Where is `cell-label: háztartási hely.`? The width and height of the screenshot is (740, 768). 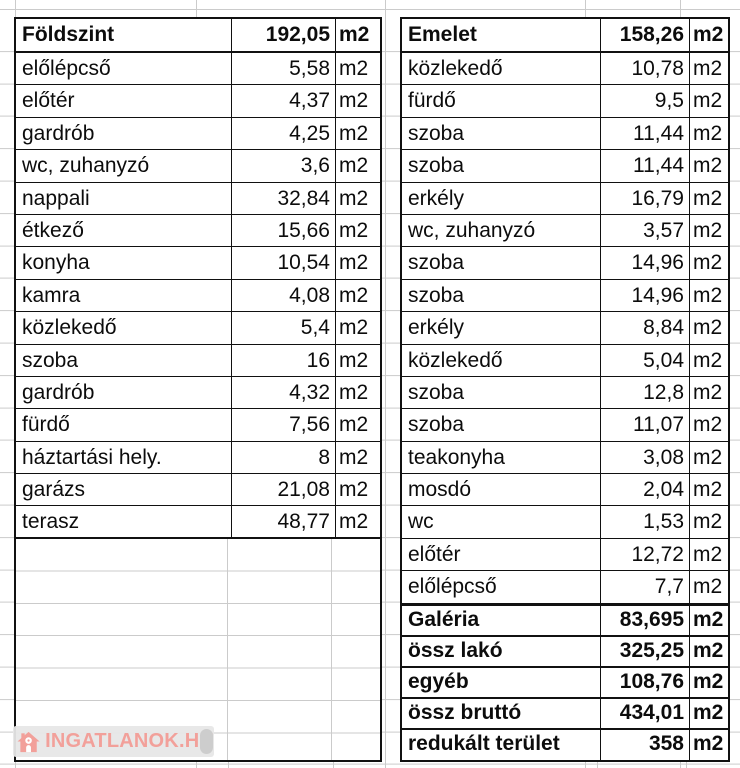
cell-label: háztartási hely. is located at coordinates (124, 457).